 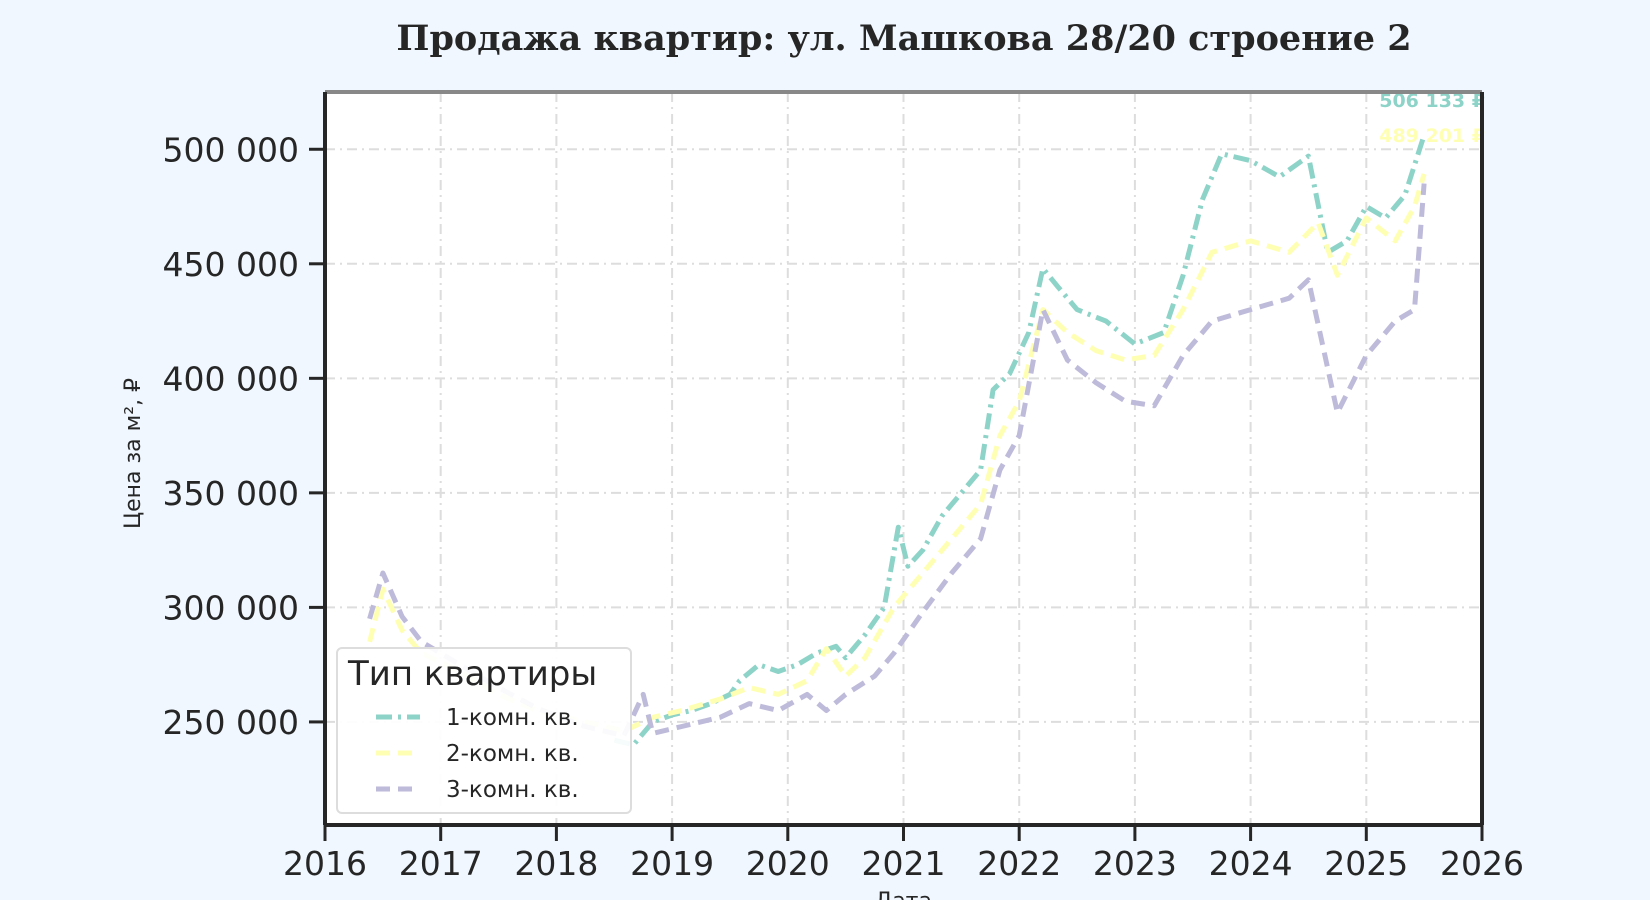 What do you see at coordinates (133, 453) in the screenshot?
I see `y-axis-label: Цена за м², ₽` at bounding box center [133, 453].